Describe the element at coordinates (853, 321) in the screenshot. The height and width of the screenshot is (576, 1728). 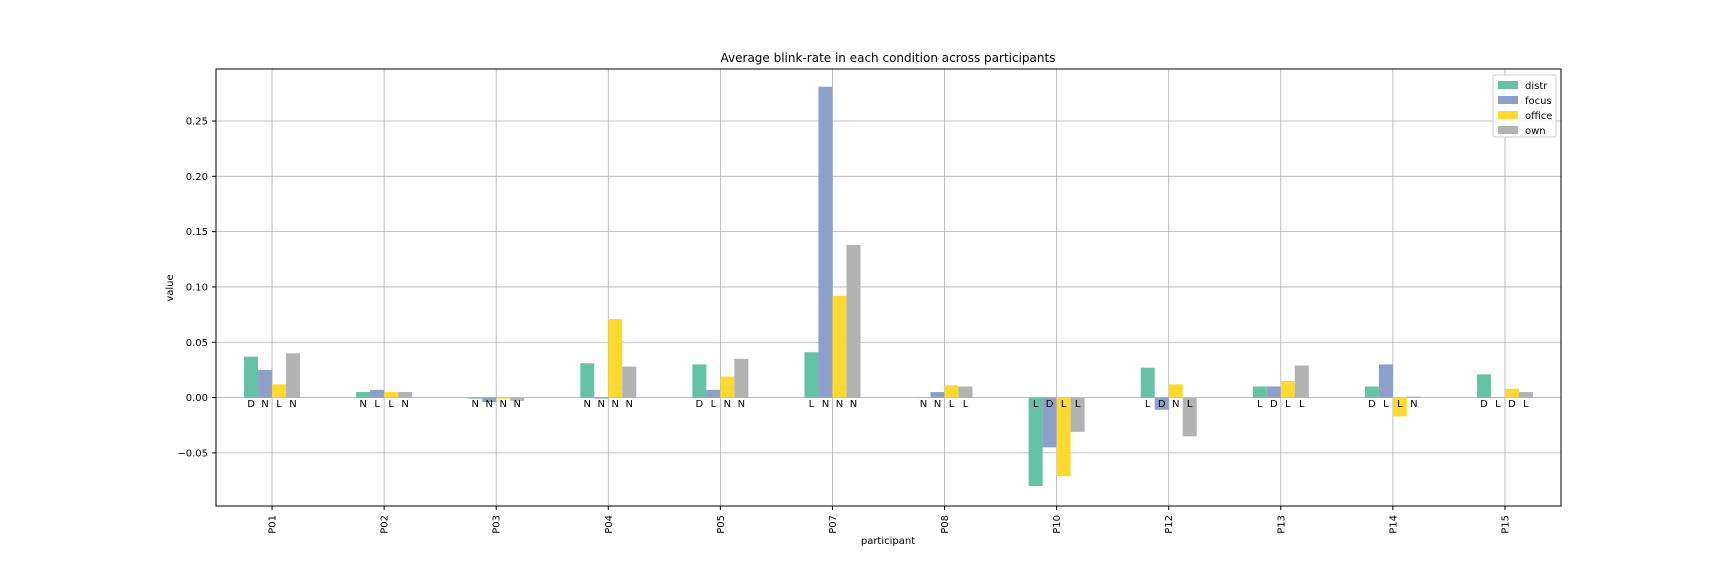
I see `bar-own-P07` at that location.